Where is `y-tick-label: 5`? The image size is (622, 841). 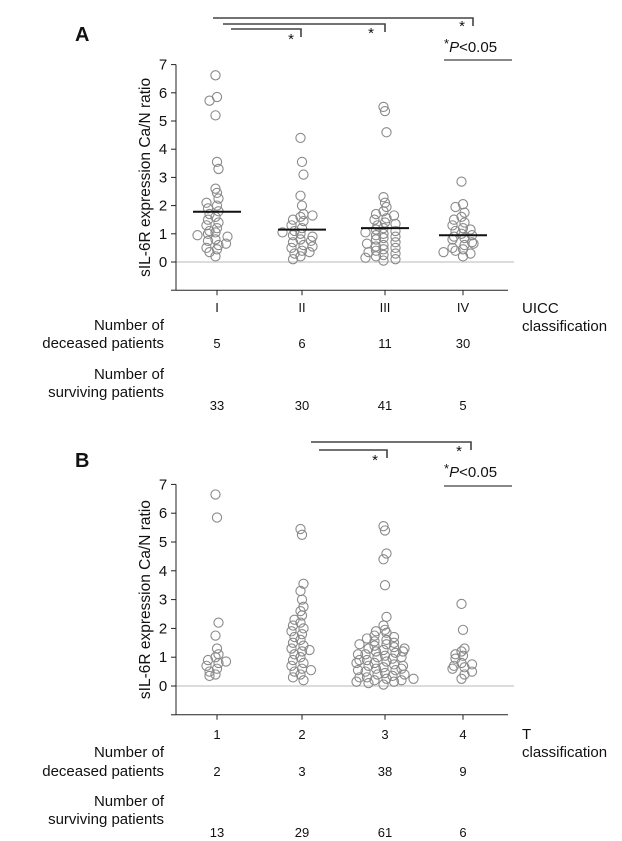
y-tick-label: 5 is located at coordinates (163, 121).